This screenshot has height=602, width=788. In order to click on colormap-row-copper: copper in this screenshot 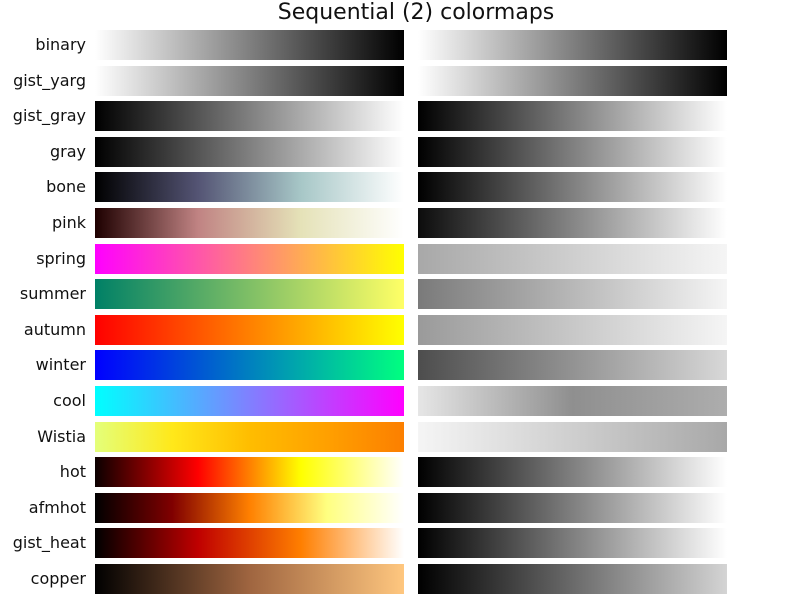, I will do `click(394, 579)`.